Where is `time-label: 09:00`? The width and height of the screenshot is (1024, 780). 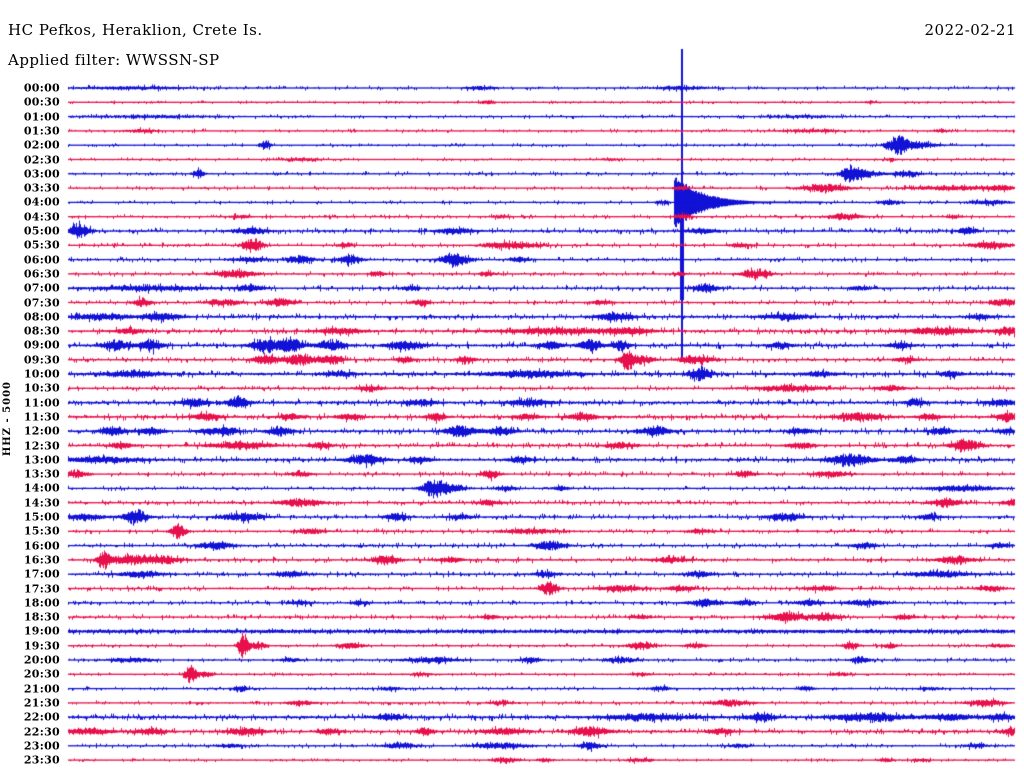 time-label: 09:00 is located at coordinates (41, 345).